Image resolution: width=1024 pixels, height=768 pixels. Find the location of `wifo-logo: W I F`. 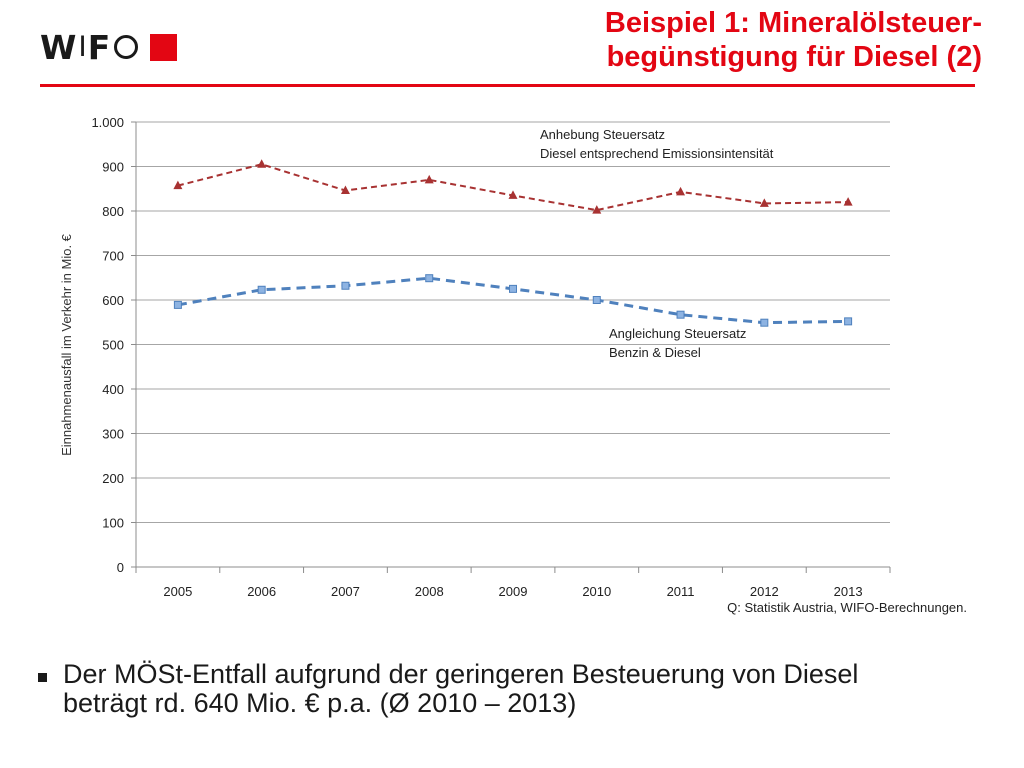

wifo-logo: W I F is located at coordinates (109, 47).